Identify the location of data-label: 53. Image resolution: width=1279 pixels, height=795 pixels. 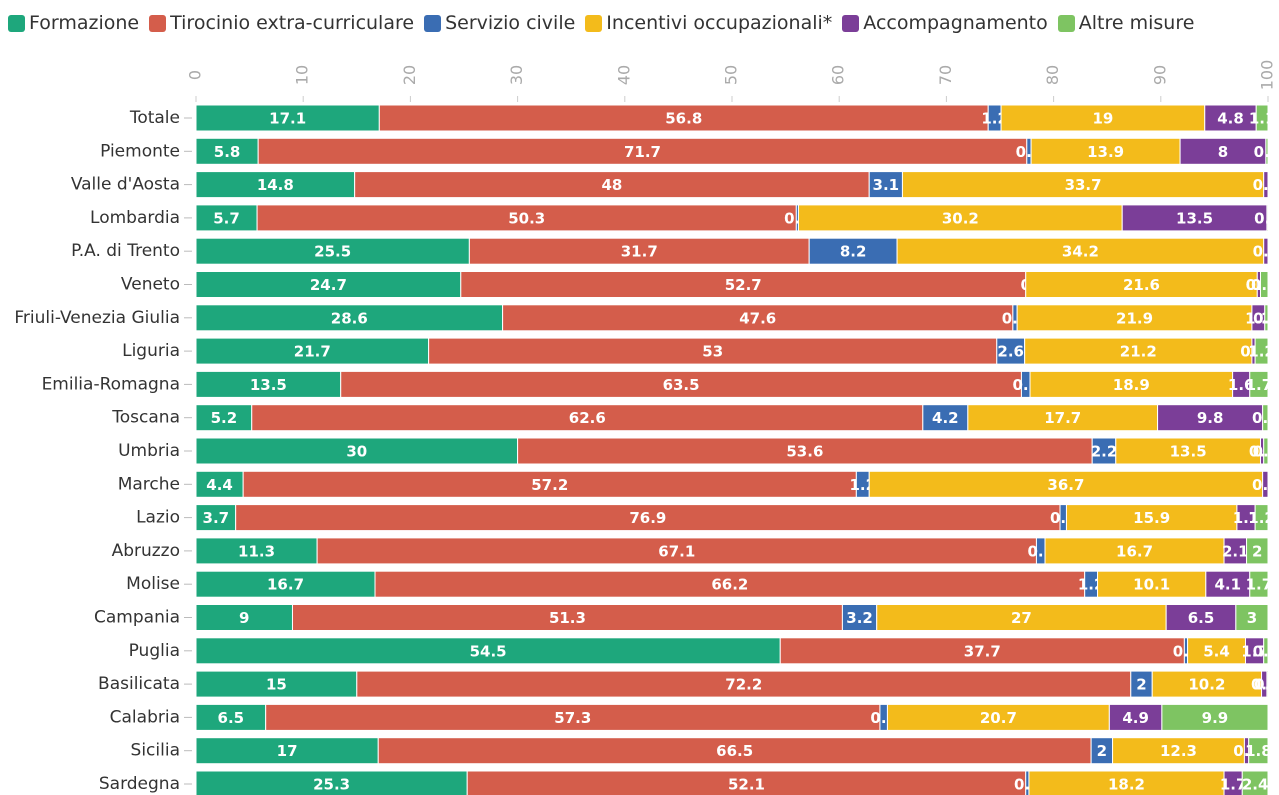
(712, 352).